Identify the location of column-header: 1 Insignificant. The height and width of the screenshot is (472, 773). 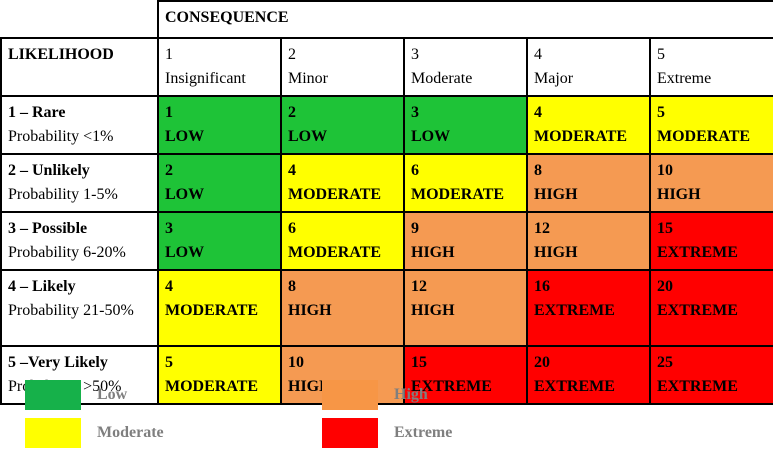
(219, 67).